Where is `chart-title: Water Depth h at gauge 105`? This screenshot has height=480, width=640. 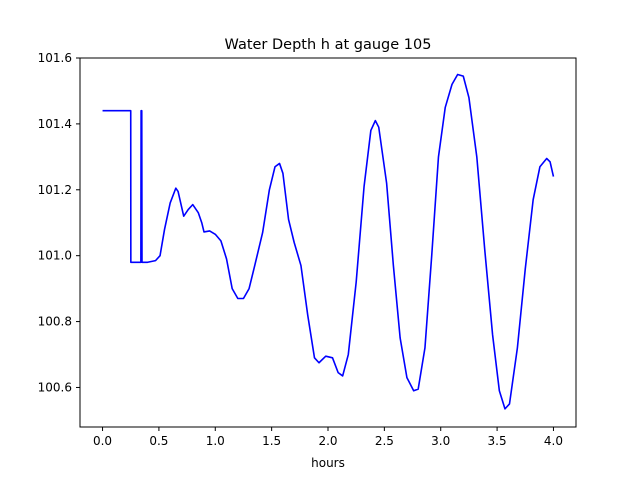 chart-title: Water Depth h at gauge 105 is located at coordinates (328, 45).